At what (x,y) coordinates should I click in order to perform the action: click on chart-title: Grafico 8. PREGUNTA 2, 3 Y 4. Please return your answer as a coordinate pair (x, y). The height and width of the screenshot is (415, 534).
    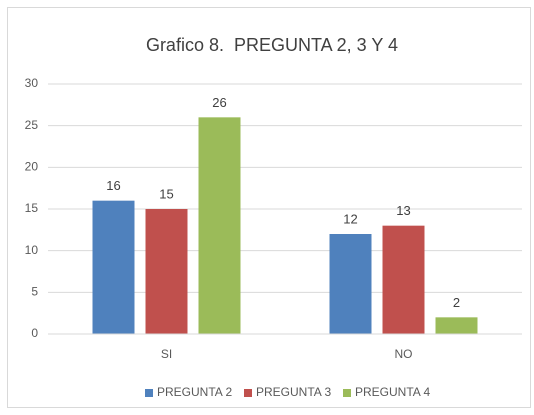
    Looking at the image, I should click on (272, 45).